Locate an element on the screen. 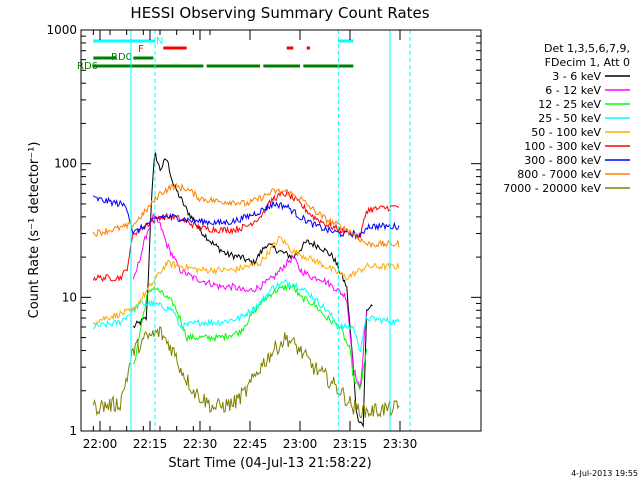 The height and width of the screenshot is (480, 640). y-tick-label-2: 100 is located at coordinates (65, 164).